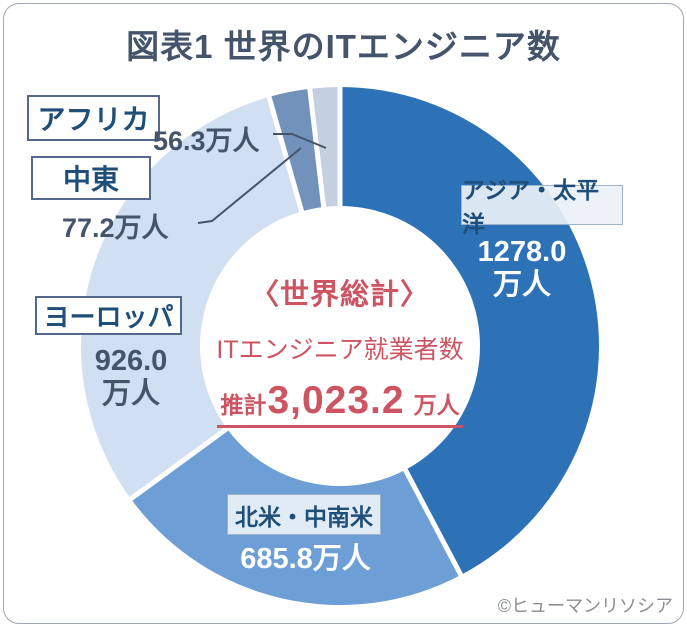  I want to click on value-label-europe: 926.0 万人, so click(131, 378).